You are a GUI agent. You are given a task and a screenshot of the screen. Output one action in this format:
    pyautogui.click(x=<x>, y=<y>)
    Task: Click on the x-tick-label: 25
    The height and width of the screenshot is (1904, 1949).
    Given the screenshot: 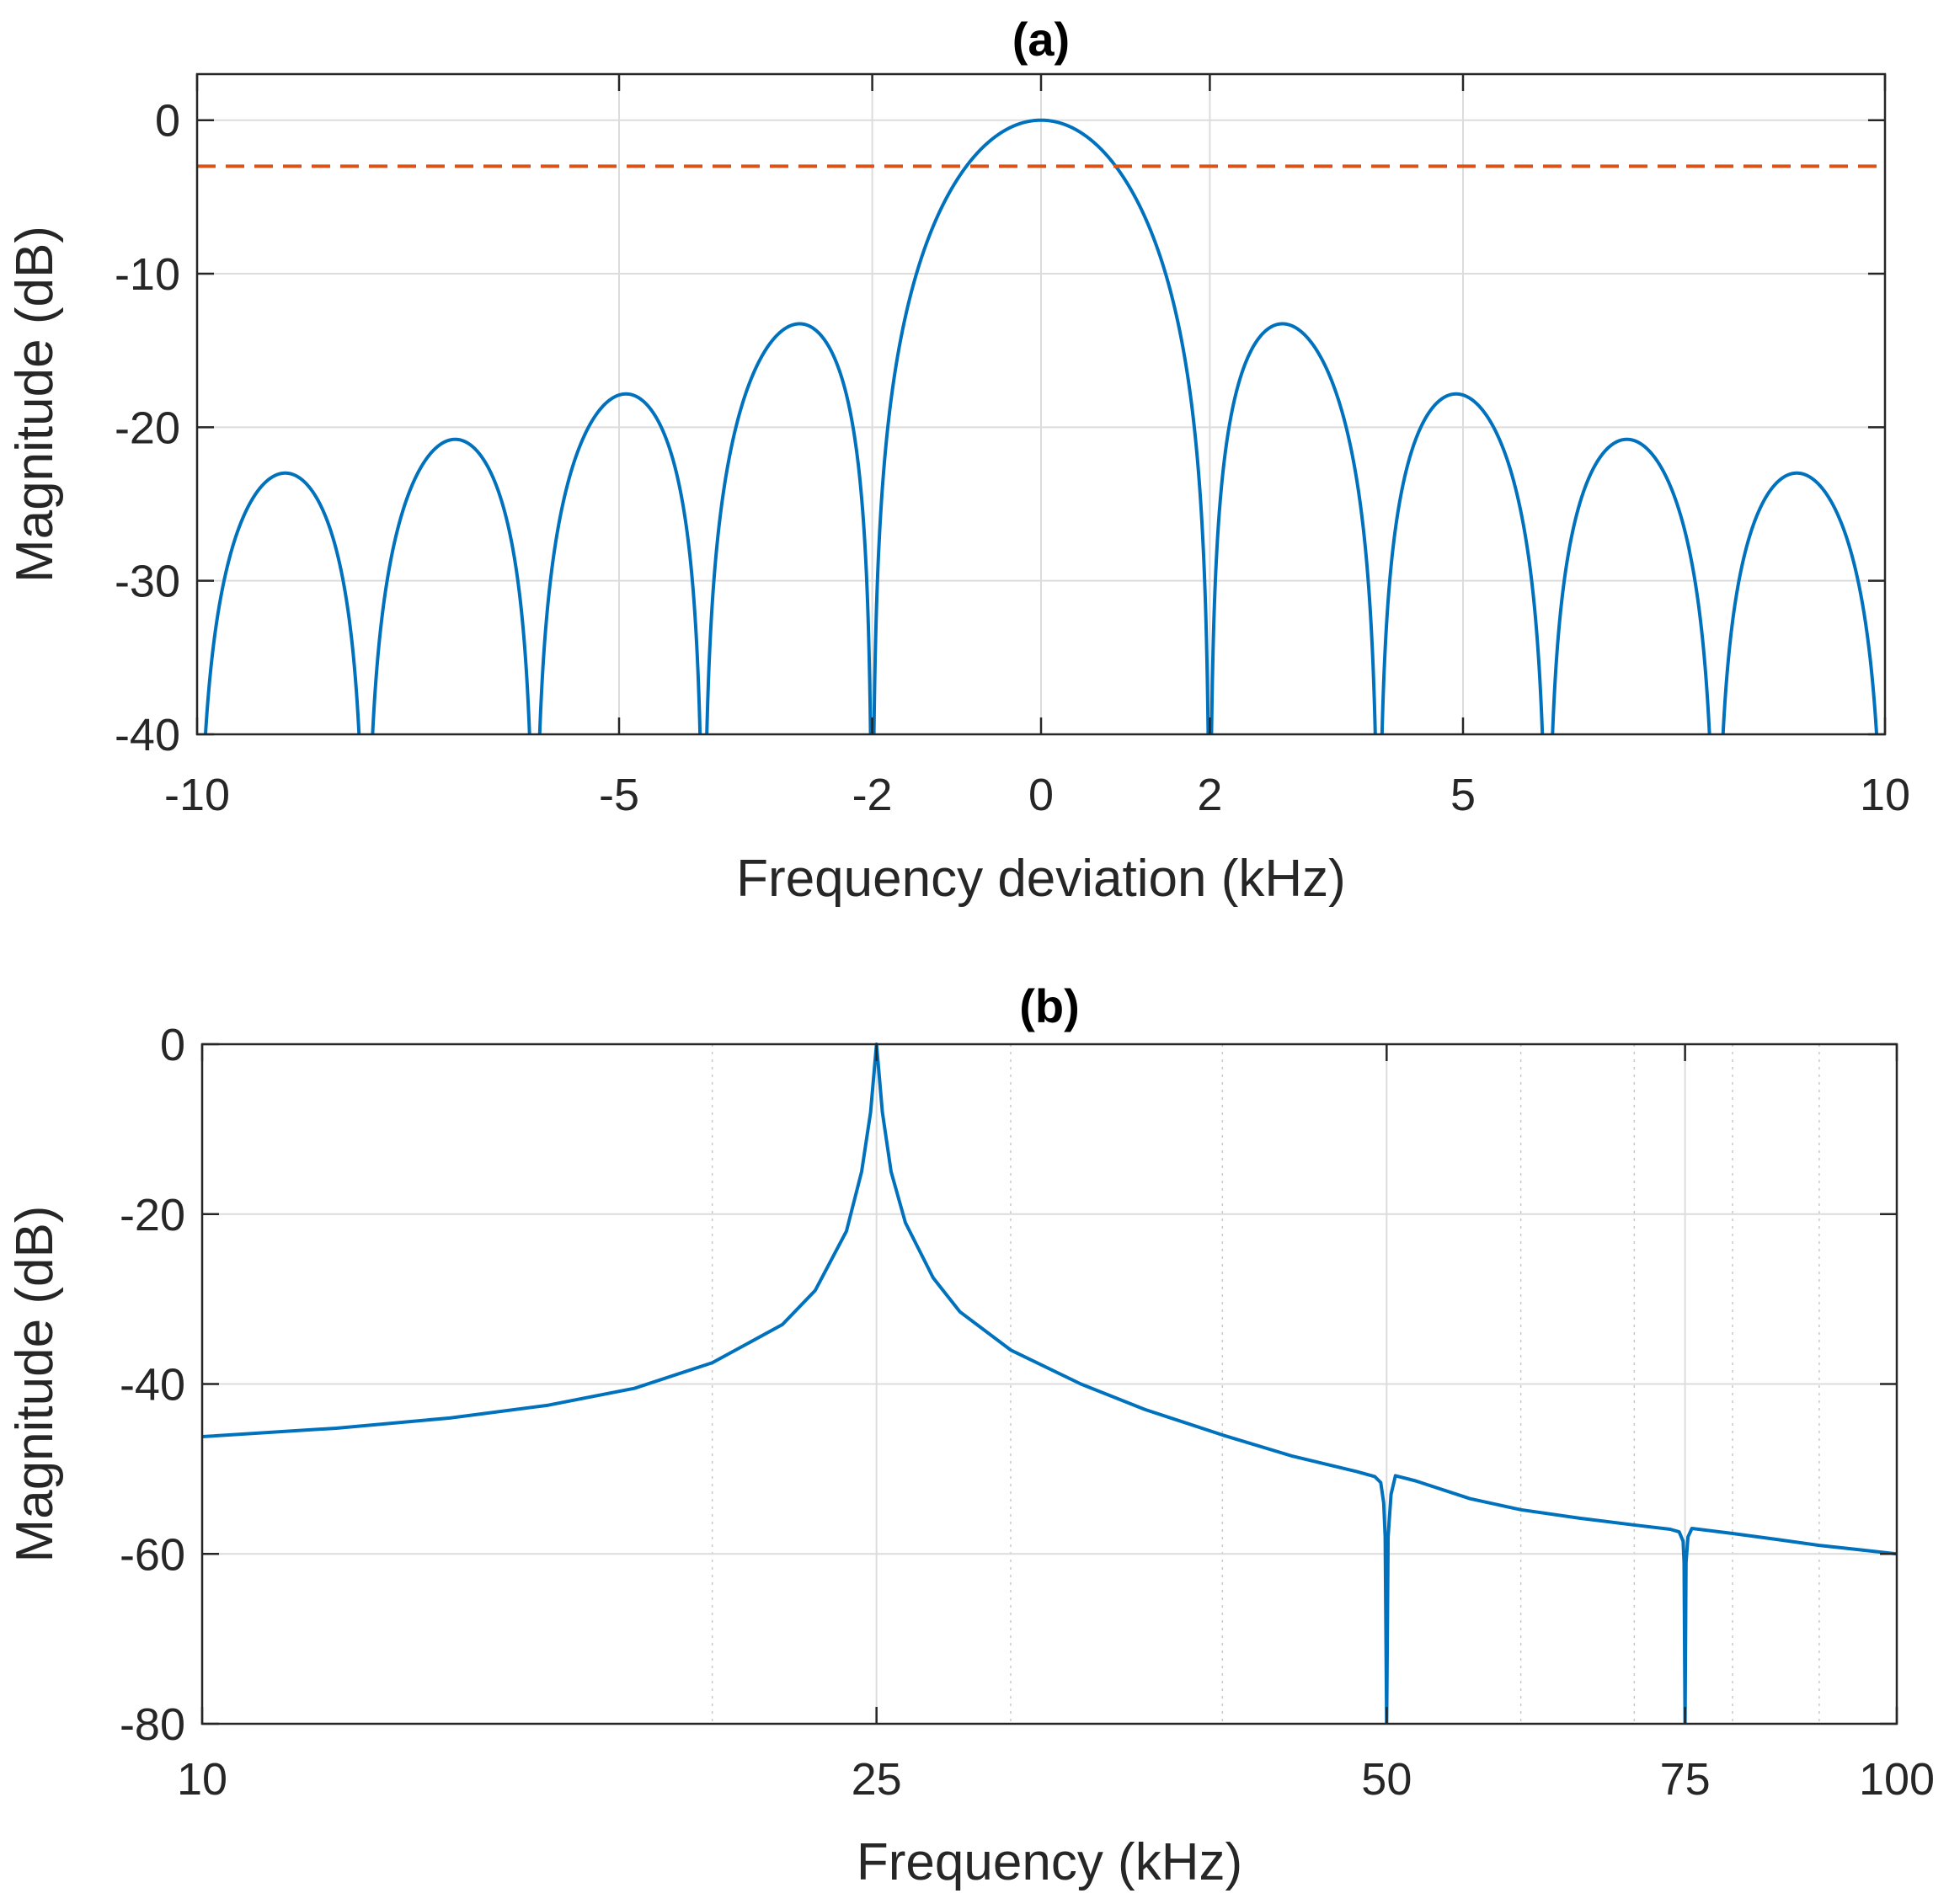 What is the action you would take?
    pyautogui.click(x=877, y=1779)
    